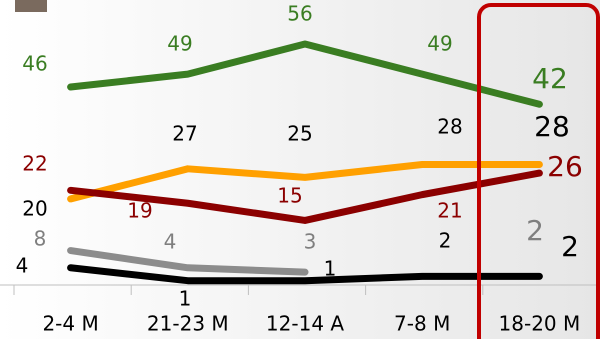  I want to click on data-label: 8, so click(40, 239).